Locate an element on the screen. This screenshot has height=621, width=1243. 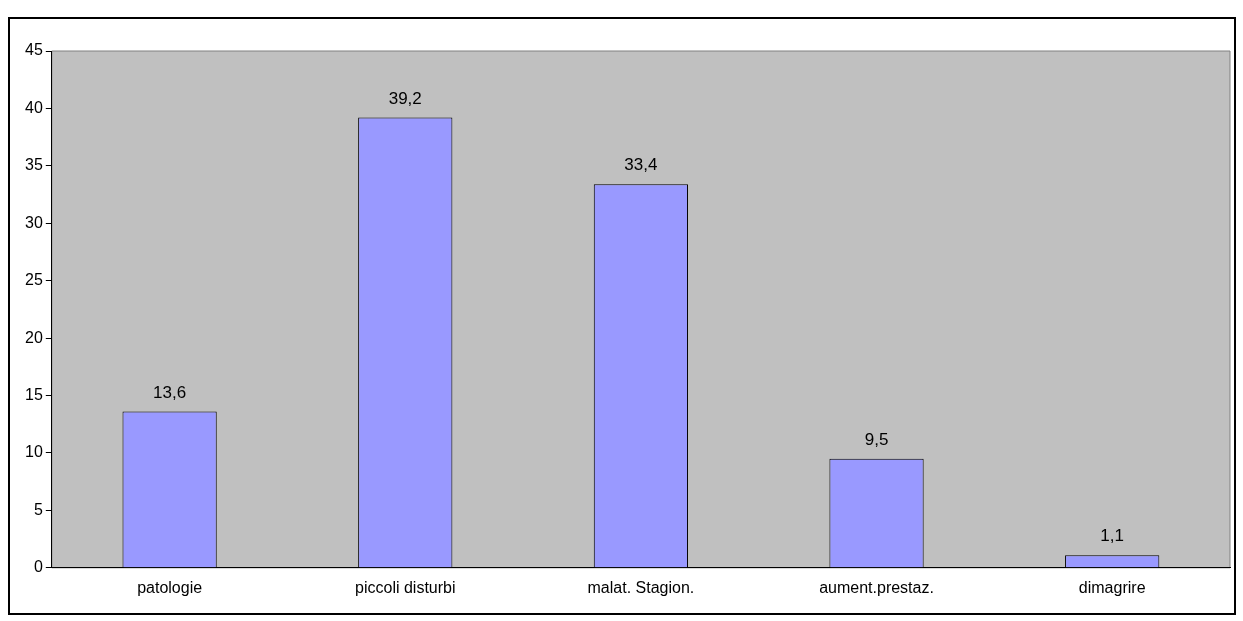
y-tick-label: 40 is located at coordinates (34, 107).